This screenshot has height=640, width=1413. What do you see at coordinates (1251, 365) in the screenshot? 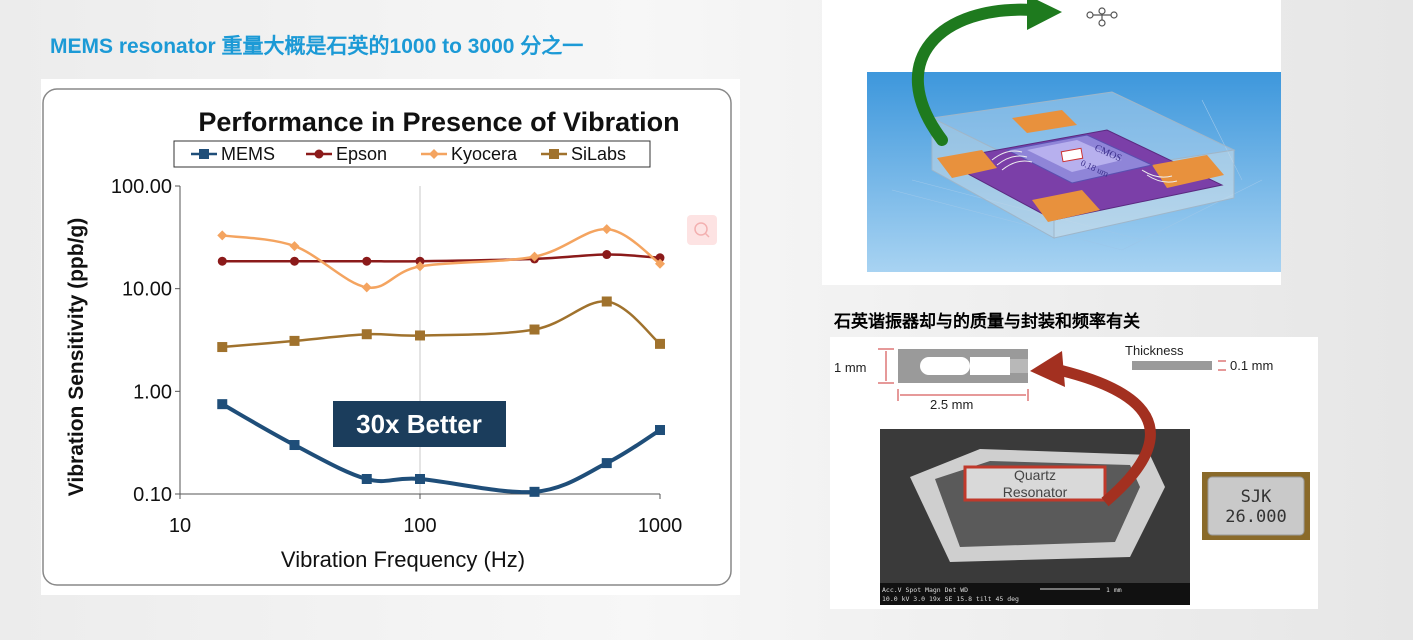
I see `thickness-value: 0.1 mm` at bounding box center [1251, 365].